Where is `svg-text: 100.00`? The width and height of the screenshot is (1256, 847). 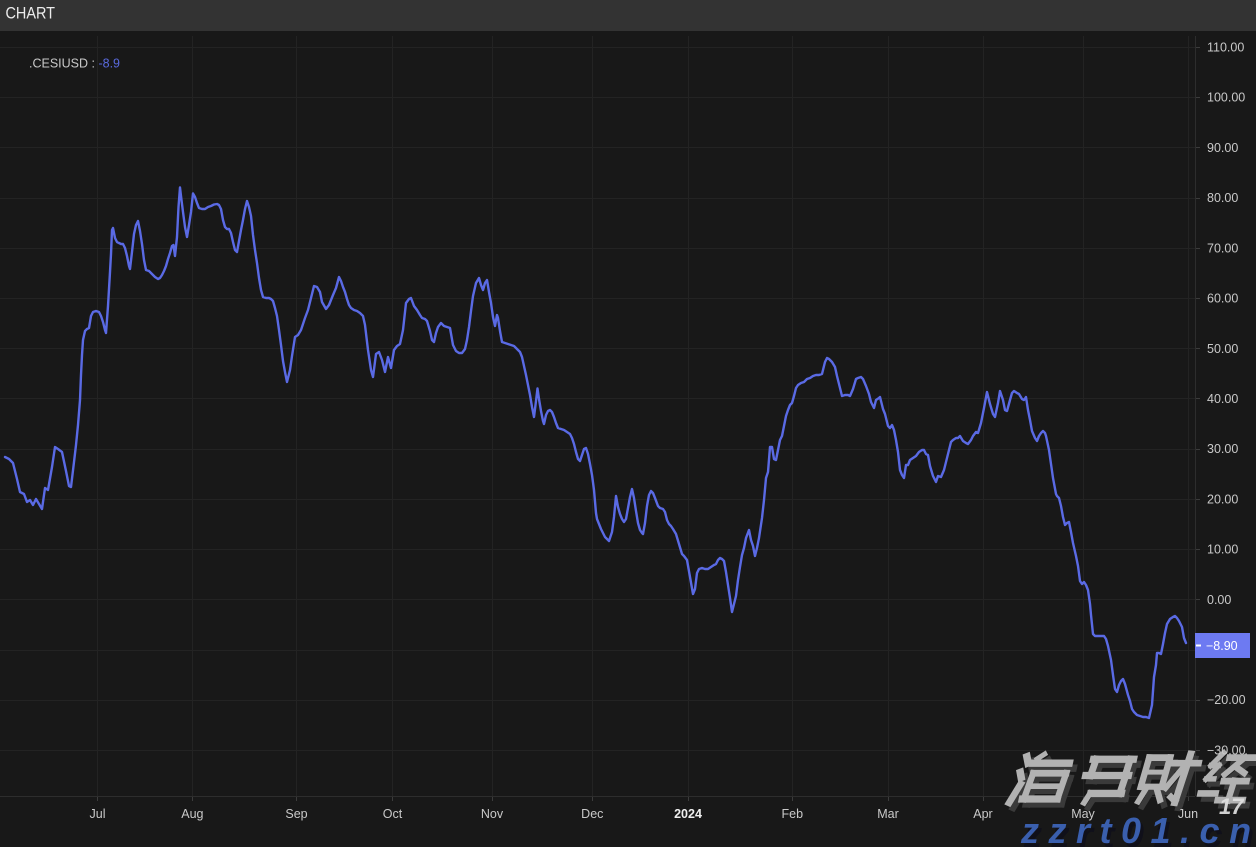 svg-text: 100.00 is located at coordinates (1226, 98).